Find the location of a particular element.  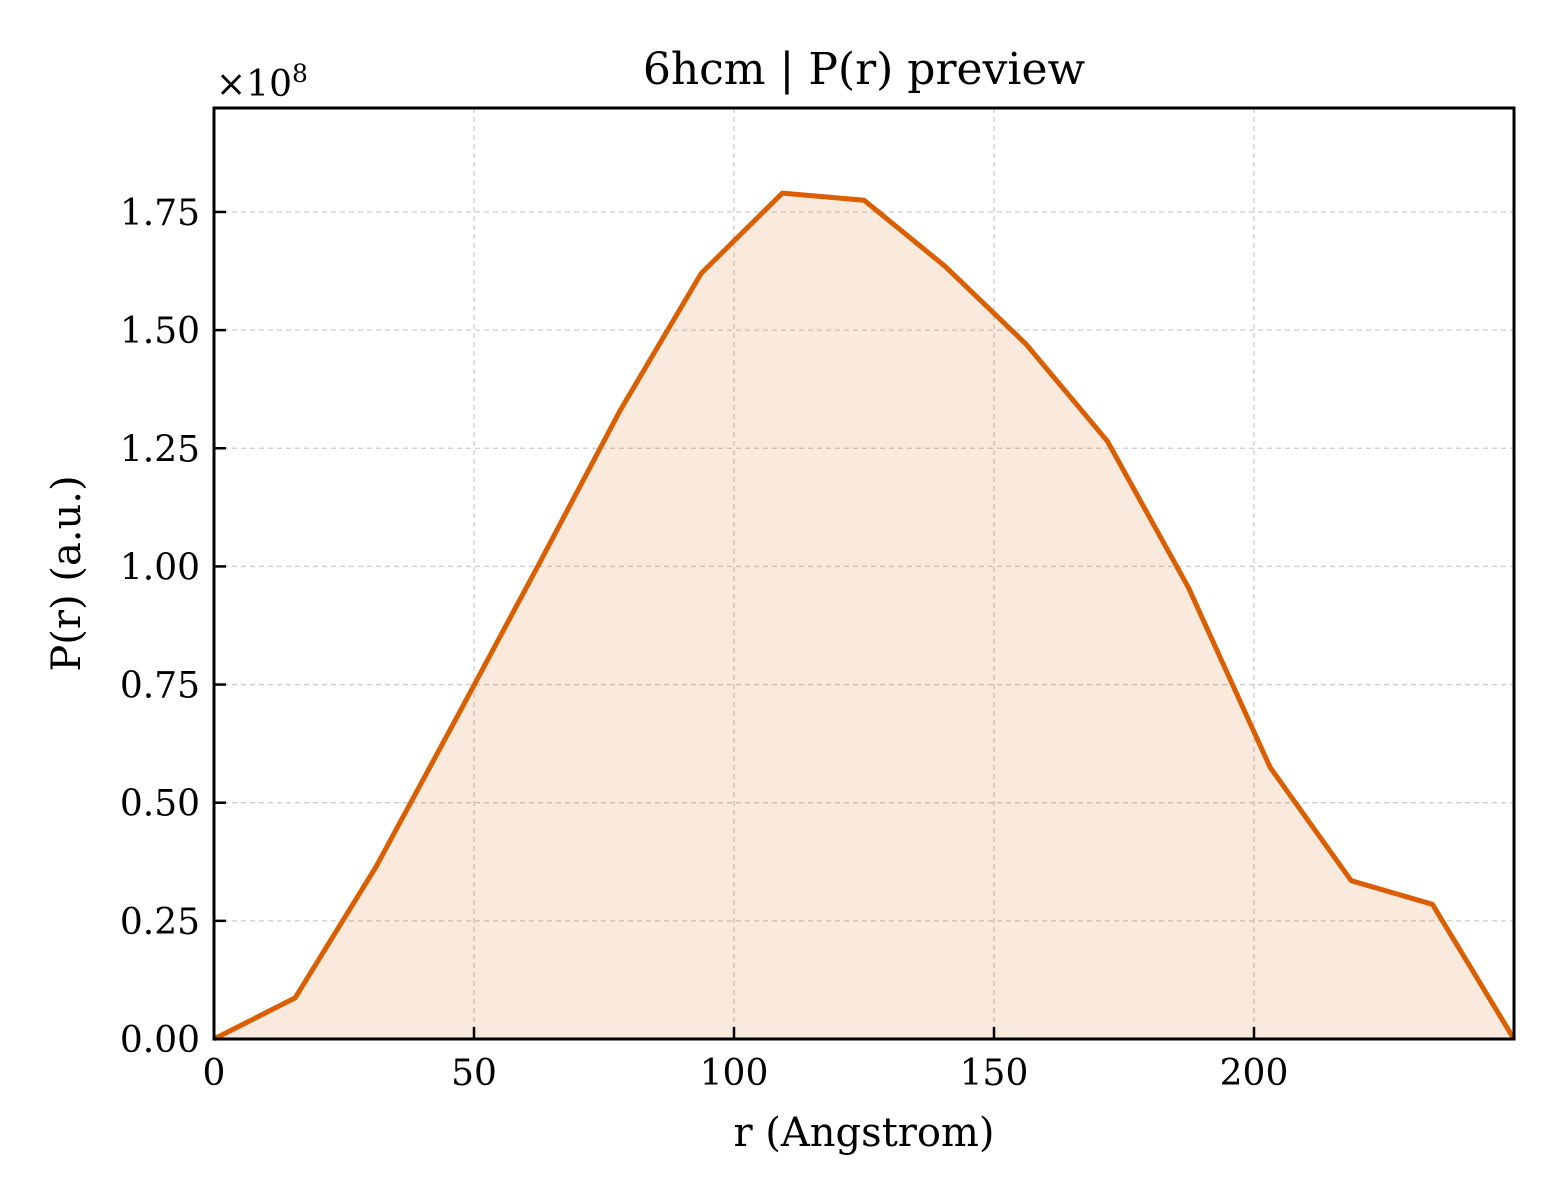

chart-title: 6hcm | P(r) preview is located at coordinates (864, 69).